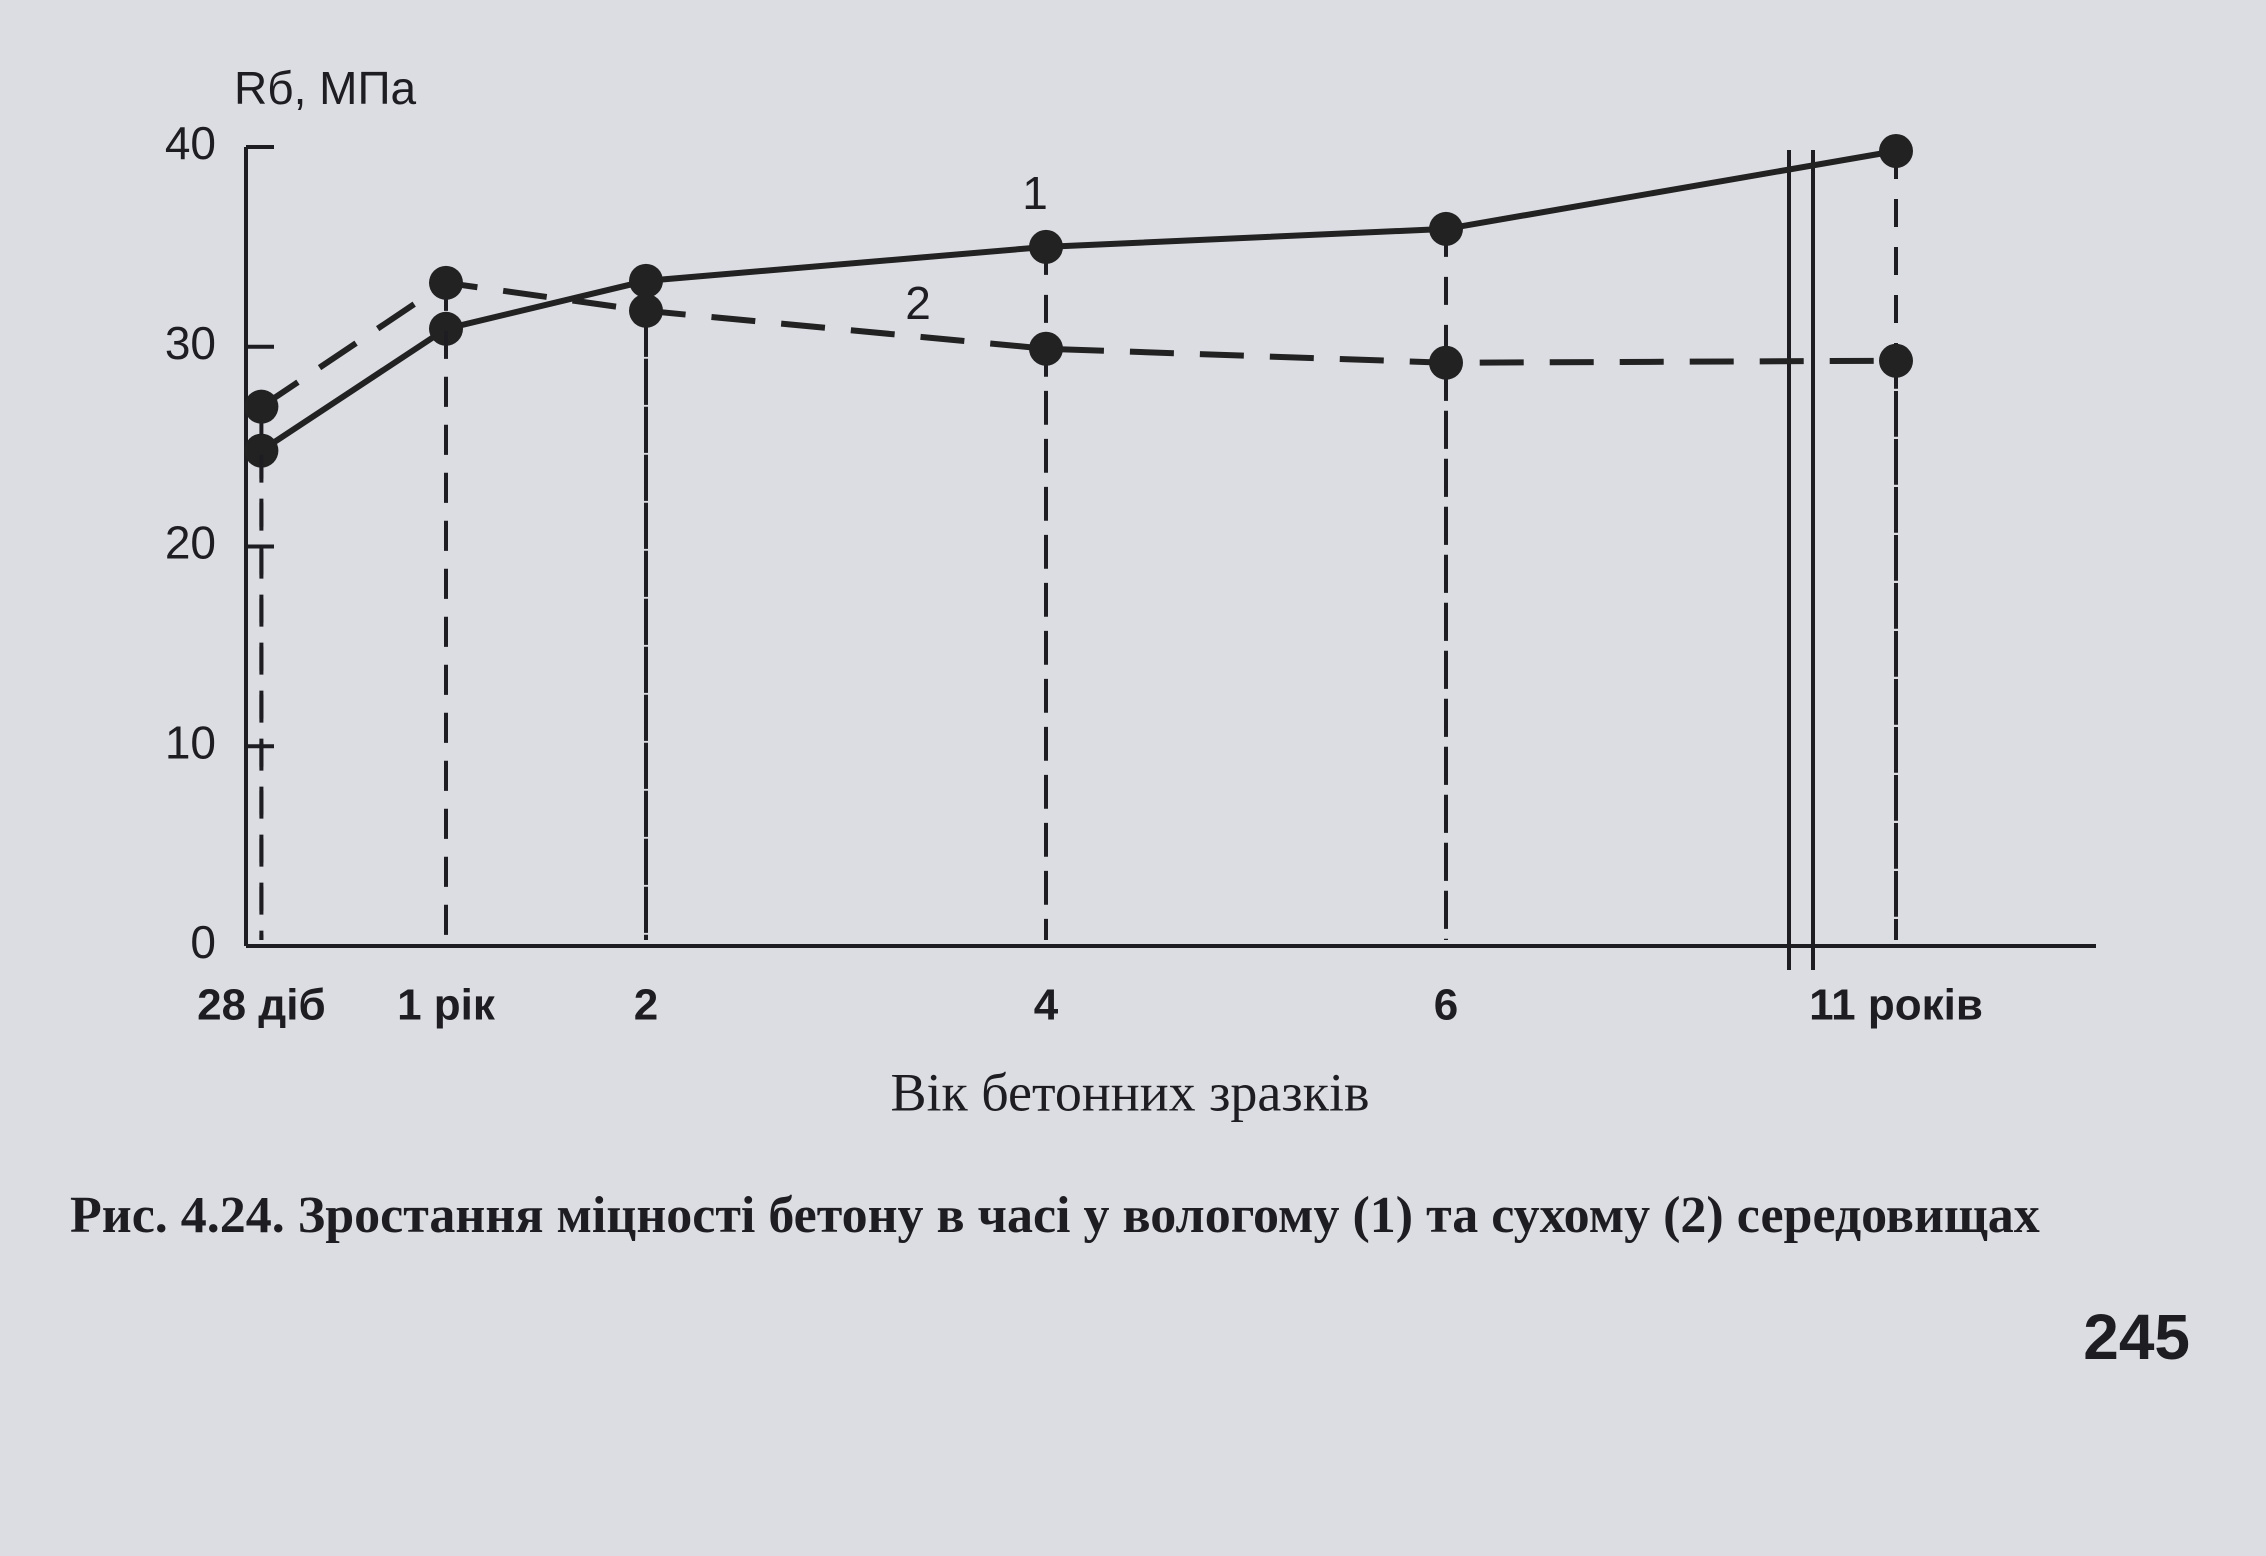  Describe the element at coordinates (1446, 1005) in the screenshot. I see `x-tick-label: 6` at that location.